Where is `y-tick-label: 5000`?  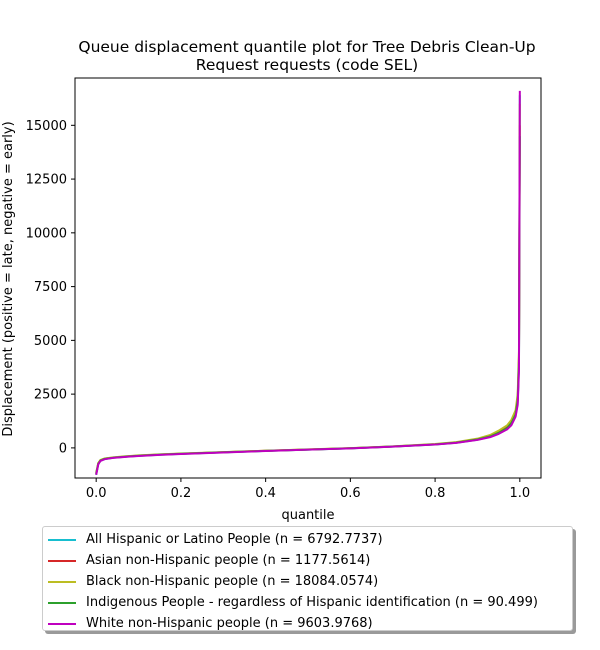
y-tick-label: 5000 is located at coordinates (50, 341).